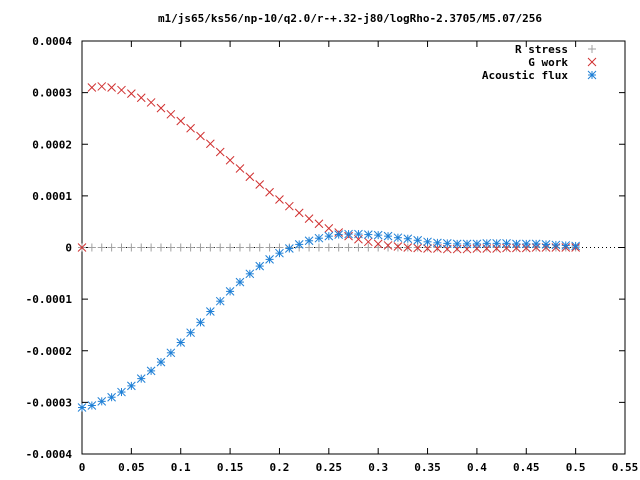 The height and width of the screenshot is (480, 640). What do you see at coordinates (68, 248) in the screenshot?
I see `y-tick-label: 0` at bounding box center [68, 248].